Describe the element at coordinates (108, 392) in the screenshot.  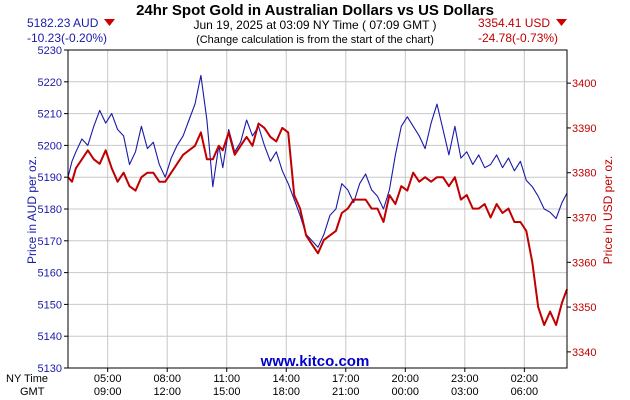
I see `x-tick-label-gmt: 09:00` at that location.